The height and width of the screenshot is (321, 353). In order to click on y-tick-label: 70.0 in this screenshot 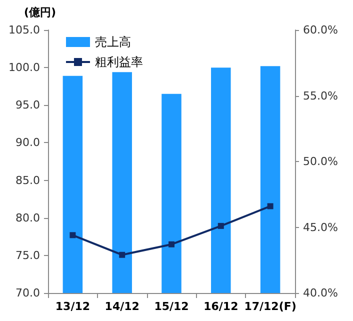, I will do `click(28, 293)`.